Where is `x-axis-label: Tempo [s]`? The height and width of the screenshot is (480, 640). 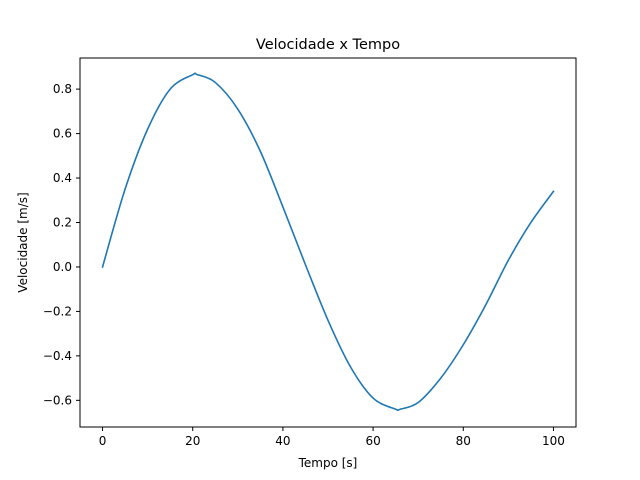 x-axis-label: Tempo [s] is located at coordinates (328, 463).